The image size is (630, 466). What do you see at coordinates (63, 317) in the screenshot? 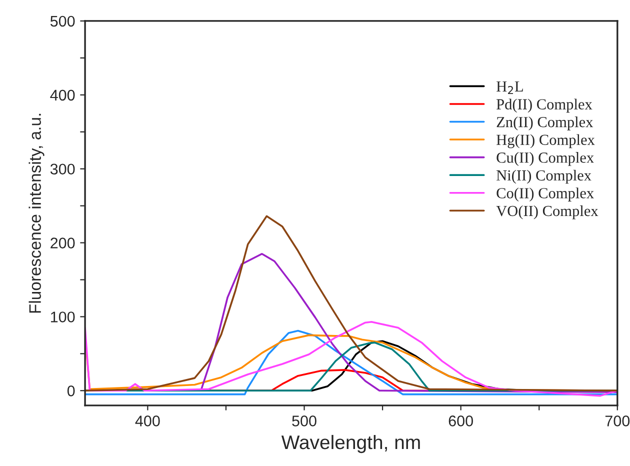
I see `y-tick-label: 100` at bounding box center [63, 317].